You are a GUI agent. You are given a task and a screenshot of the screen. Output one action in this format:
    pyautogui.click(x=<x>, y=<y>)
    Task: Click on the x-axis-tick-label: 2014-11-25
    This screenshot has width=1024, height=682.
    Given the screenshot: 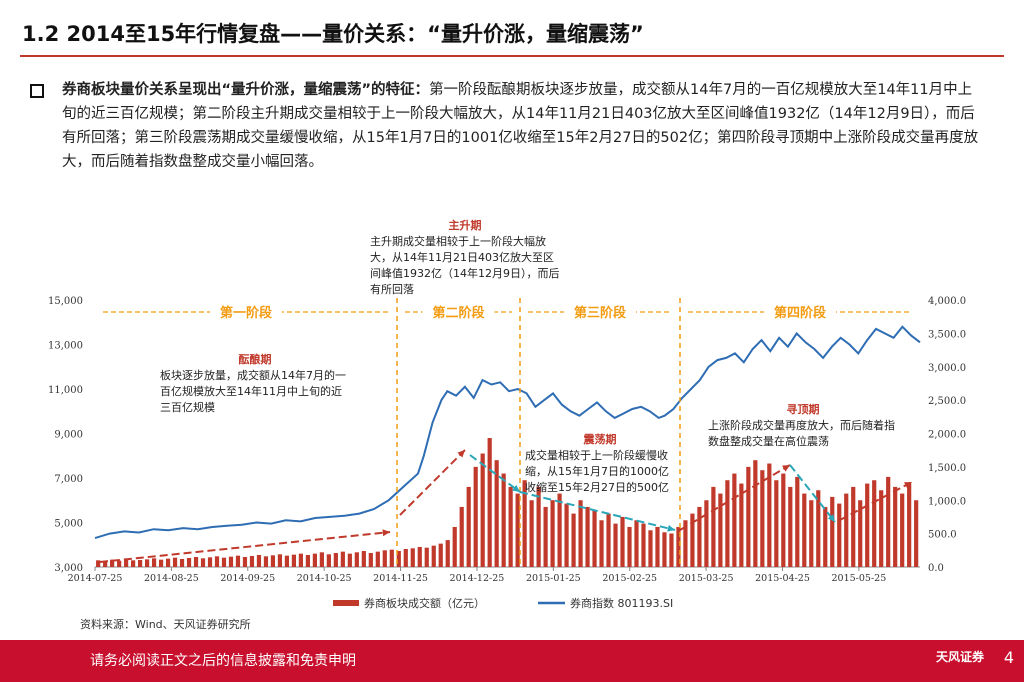 What is the action you would take?
    pyautogui.click(x=400, y=578)
    